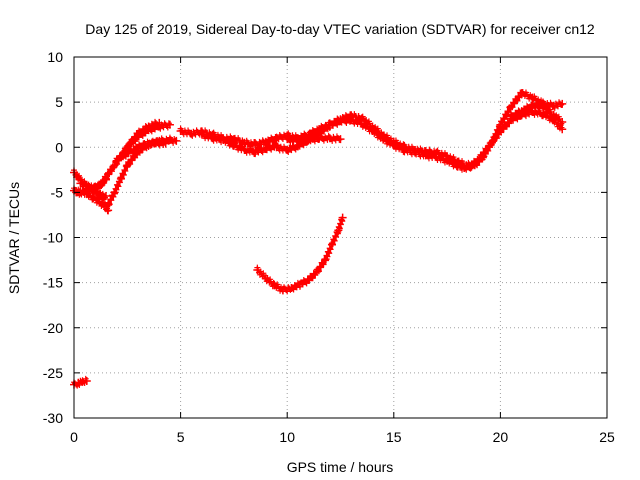 The image size is (640, 480). Describe the element at coordinates (53, 328) in the screenshot. I see `y-tick-label: -20` at that location.